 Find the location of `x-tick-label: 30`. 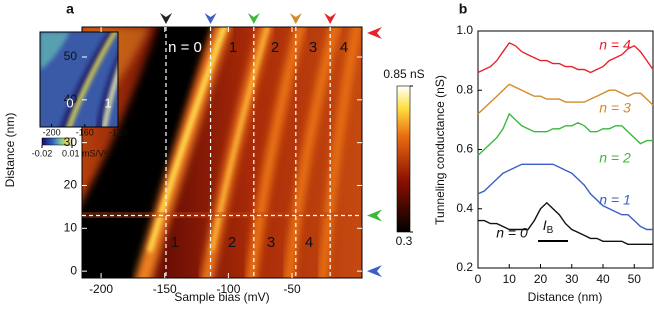

x-tick-label: 30 is located at coordinates (572, 279).